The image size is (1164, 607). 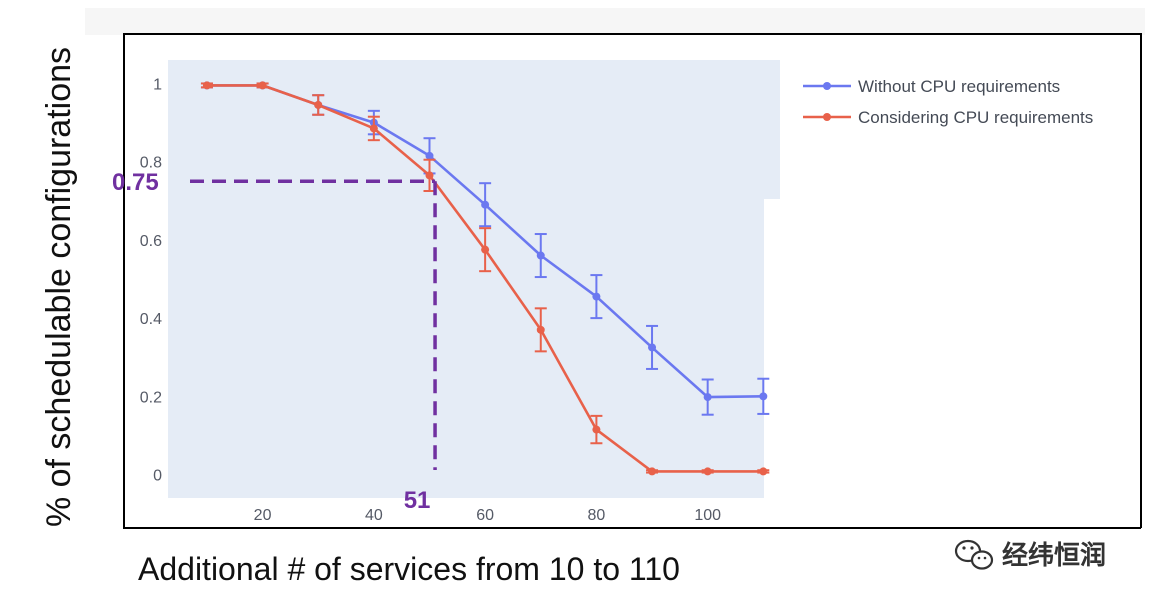 What do you see at coordinates (975, 117) in the screenshot?
I see `legend-label-considering-cpu: Considering CPU requirements` at bounding box center [975, 117].